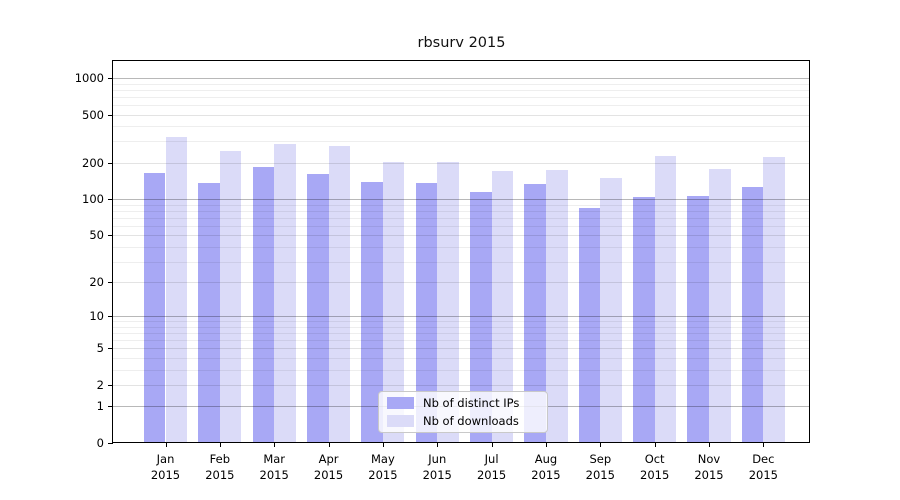 This screenshot has width=900, height=500. Describe the element at coordinates (437, 467) in the screenshot. I see `x-tick-label-jun: Jun 2015` at that location.